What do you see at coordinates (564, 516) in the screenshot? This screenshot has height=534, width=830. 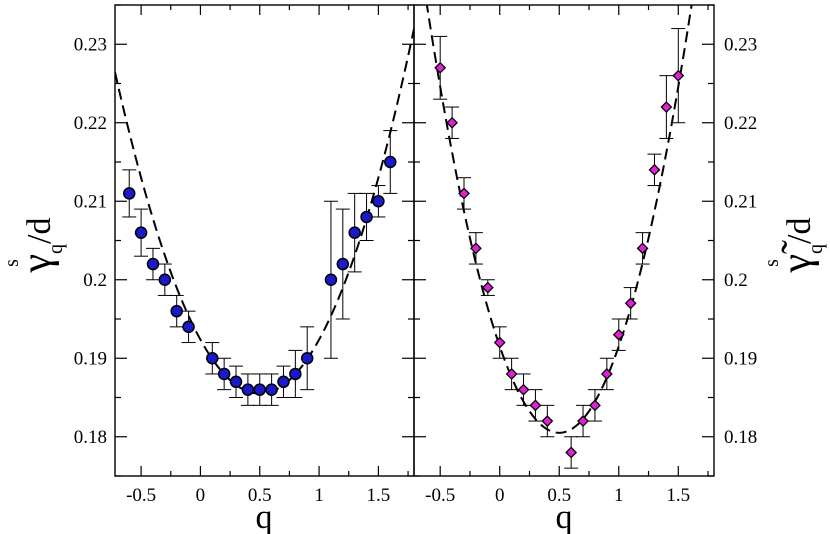 I see `right-x-axis-label: q` at bounding box center [564, 516].